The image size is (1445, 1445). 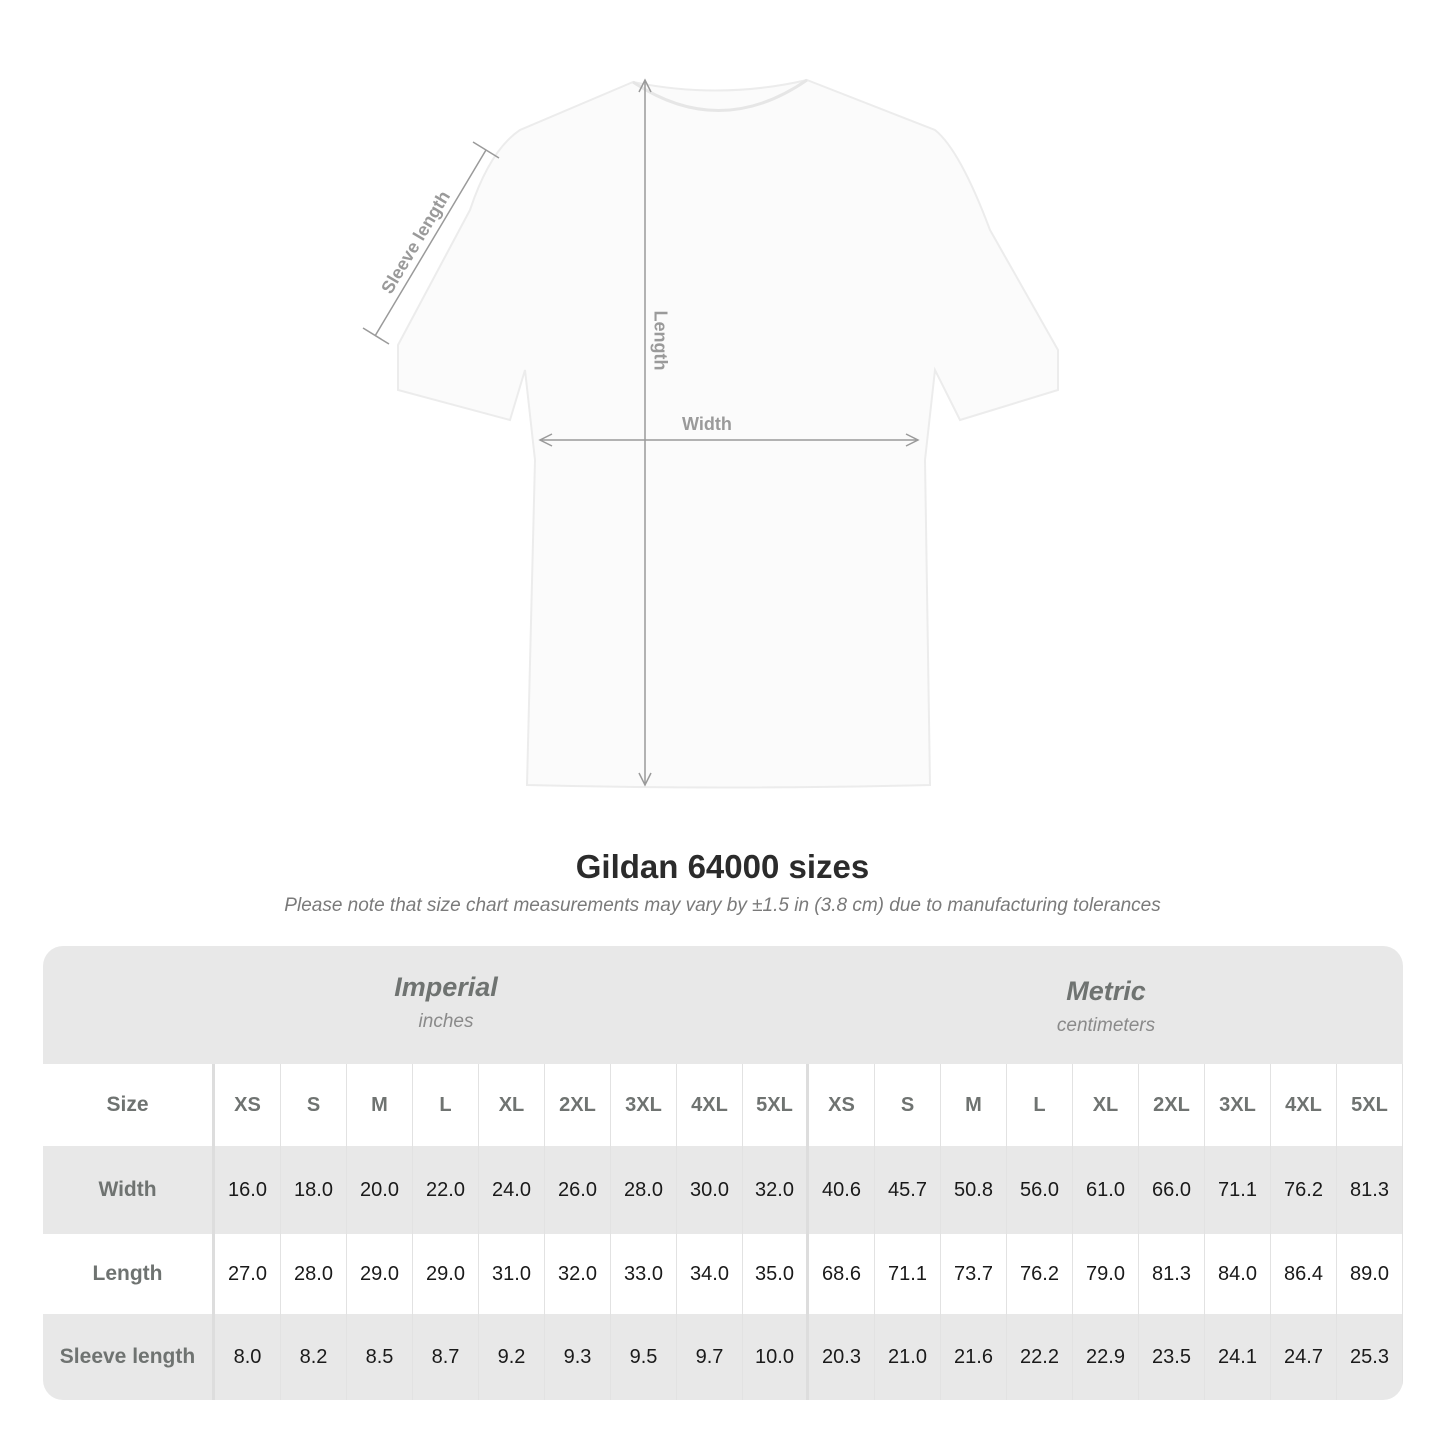 What do you see at coordinates (644, 1274) in the screenshot?
I see `value-cell: 33.0` at bounding box center [644, 1274].